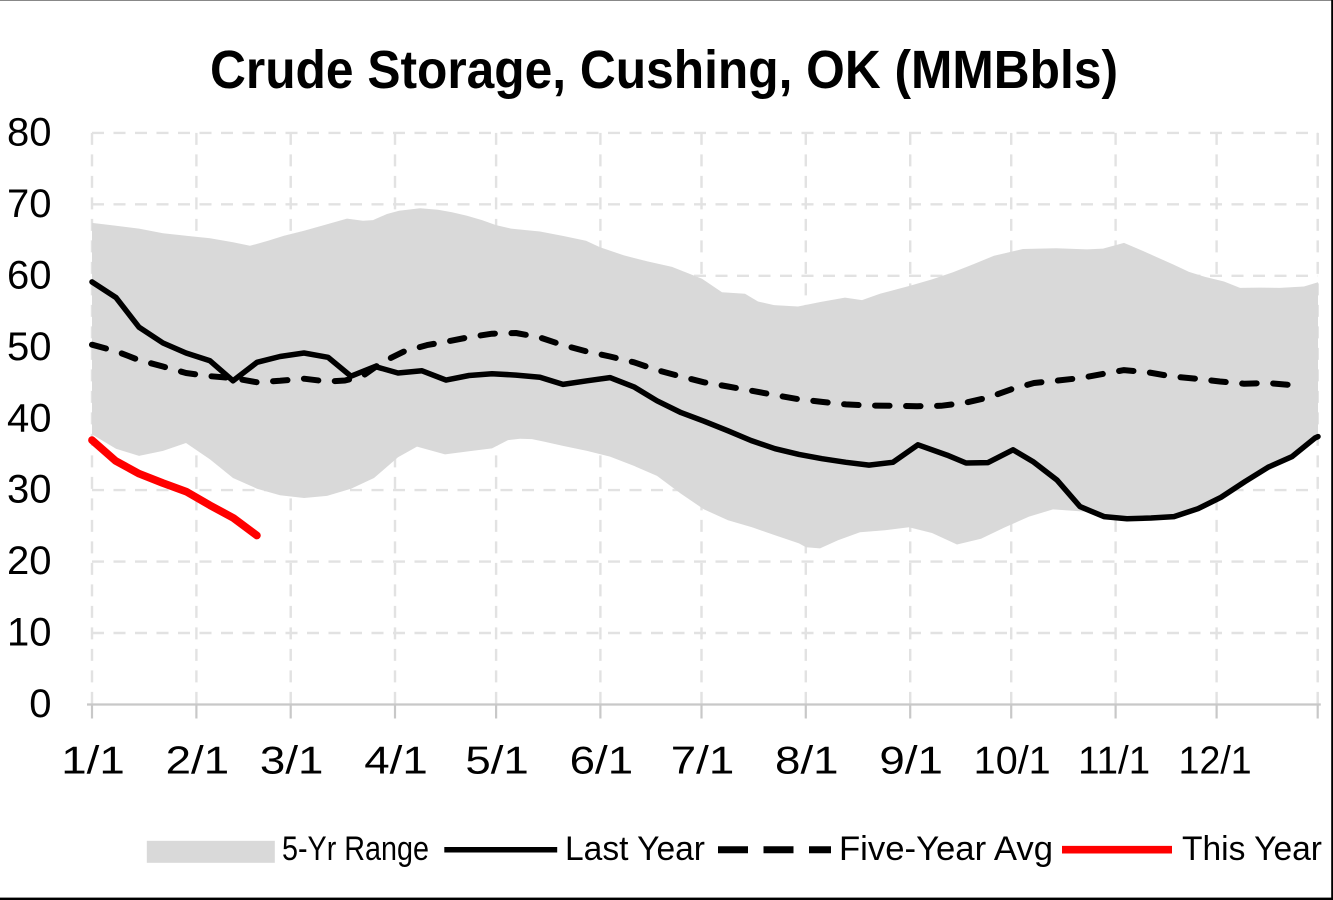  Describe the element at coordinates (497, 761) in the screenshot. I see `svg-text: 5/1` at that location.